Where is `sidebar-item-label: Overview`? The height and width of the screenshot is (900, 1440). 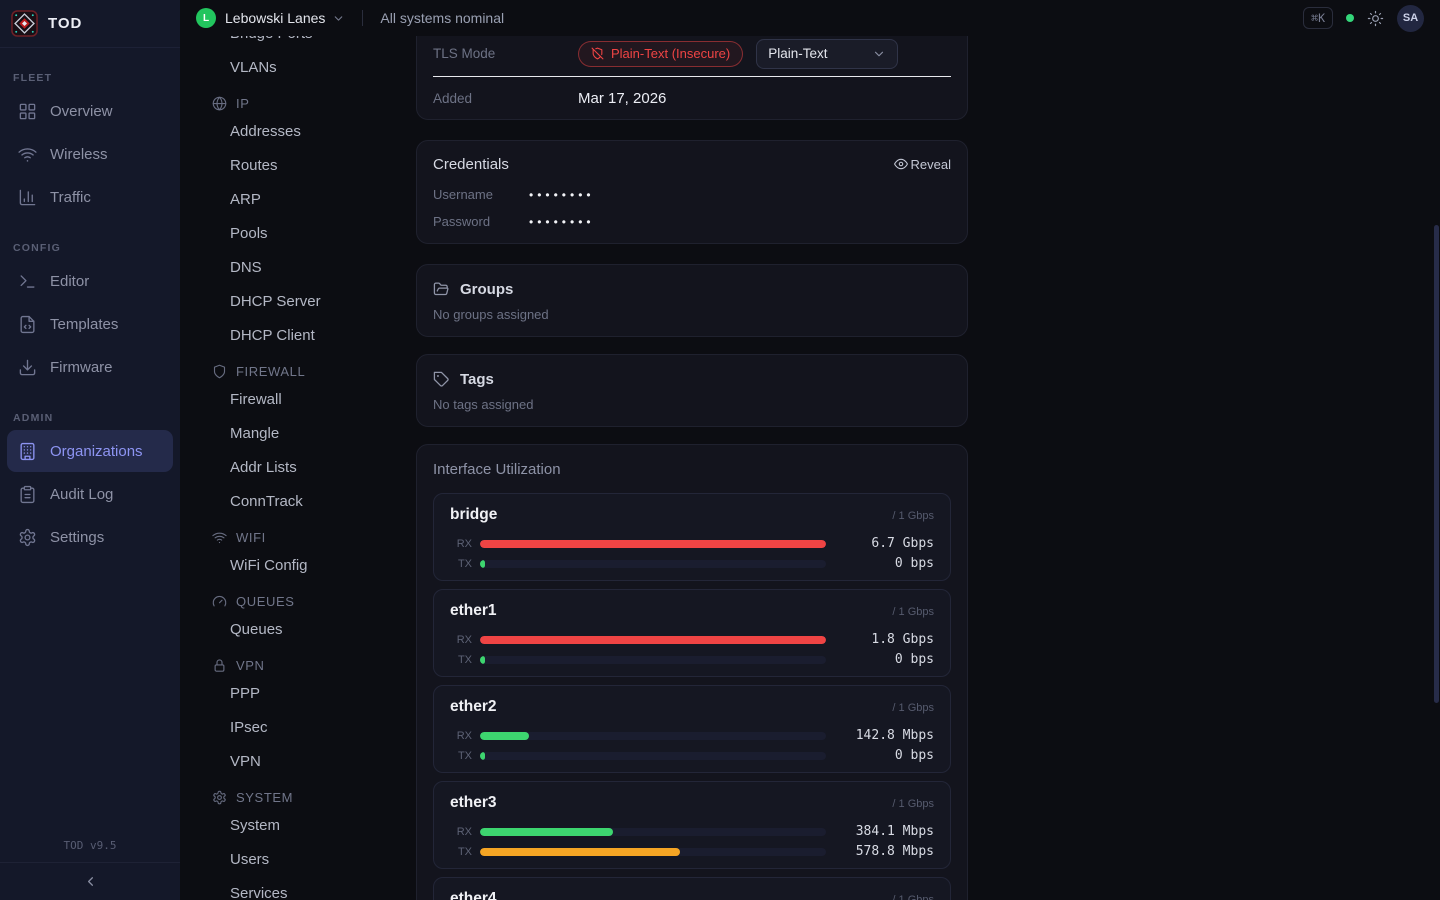 sidebar-item-label: Overview is located at coordinates (81, 111).